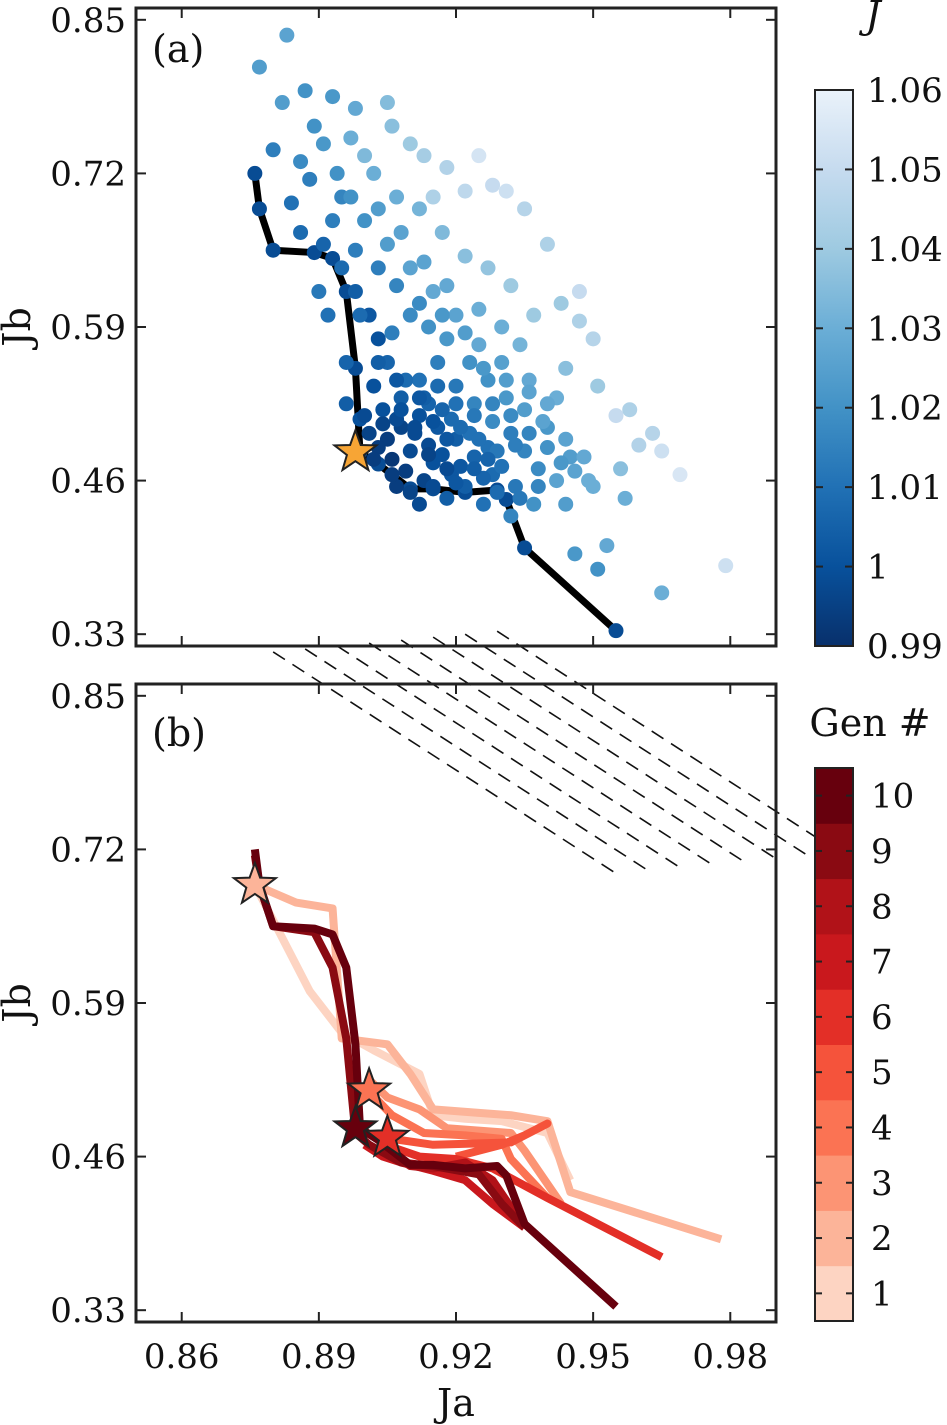 This screenshot has width=947, height=1425. Describe the element at coordinates (593, 1357) in the screenshot. I see `x-tick-label: 0.95` at that location.